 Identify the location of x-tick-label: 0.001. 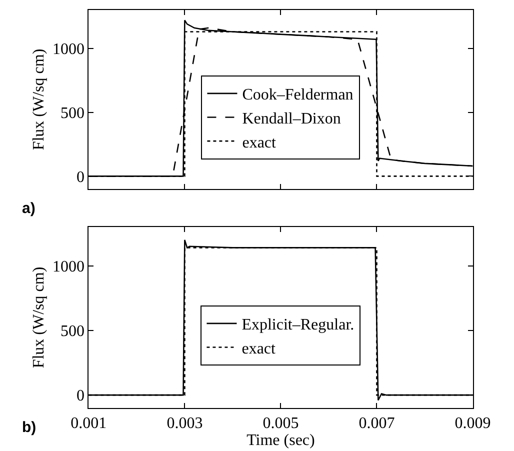
(88, 423).